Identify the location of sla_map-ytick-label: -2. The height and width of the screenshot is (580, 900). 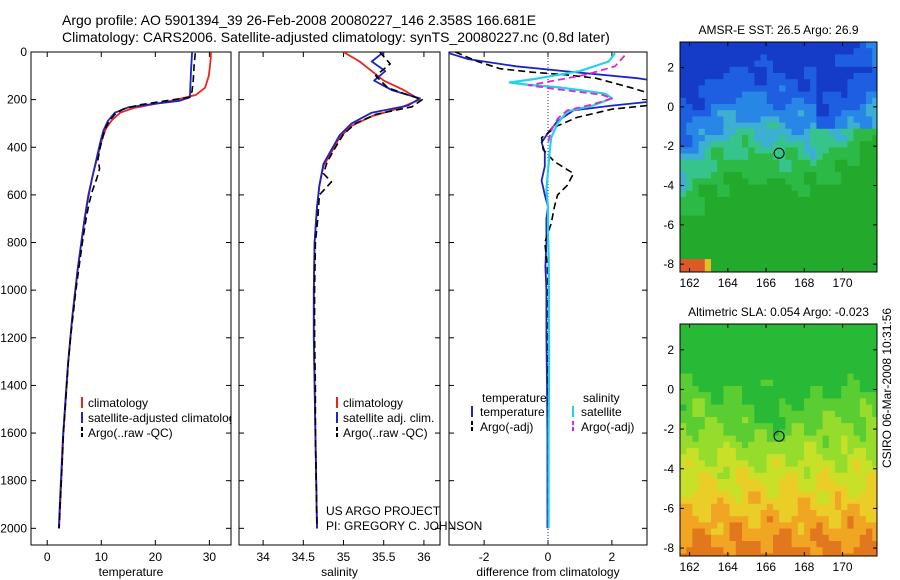
(668, 429).